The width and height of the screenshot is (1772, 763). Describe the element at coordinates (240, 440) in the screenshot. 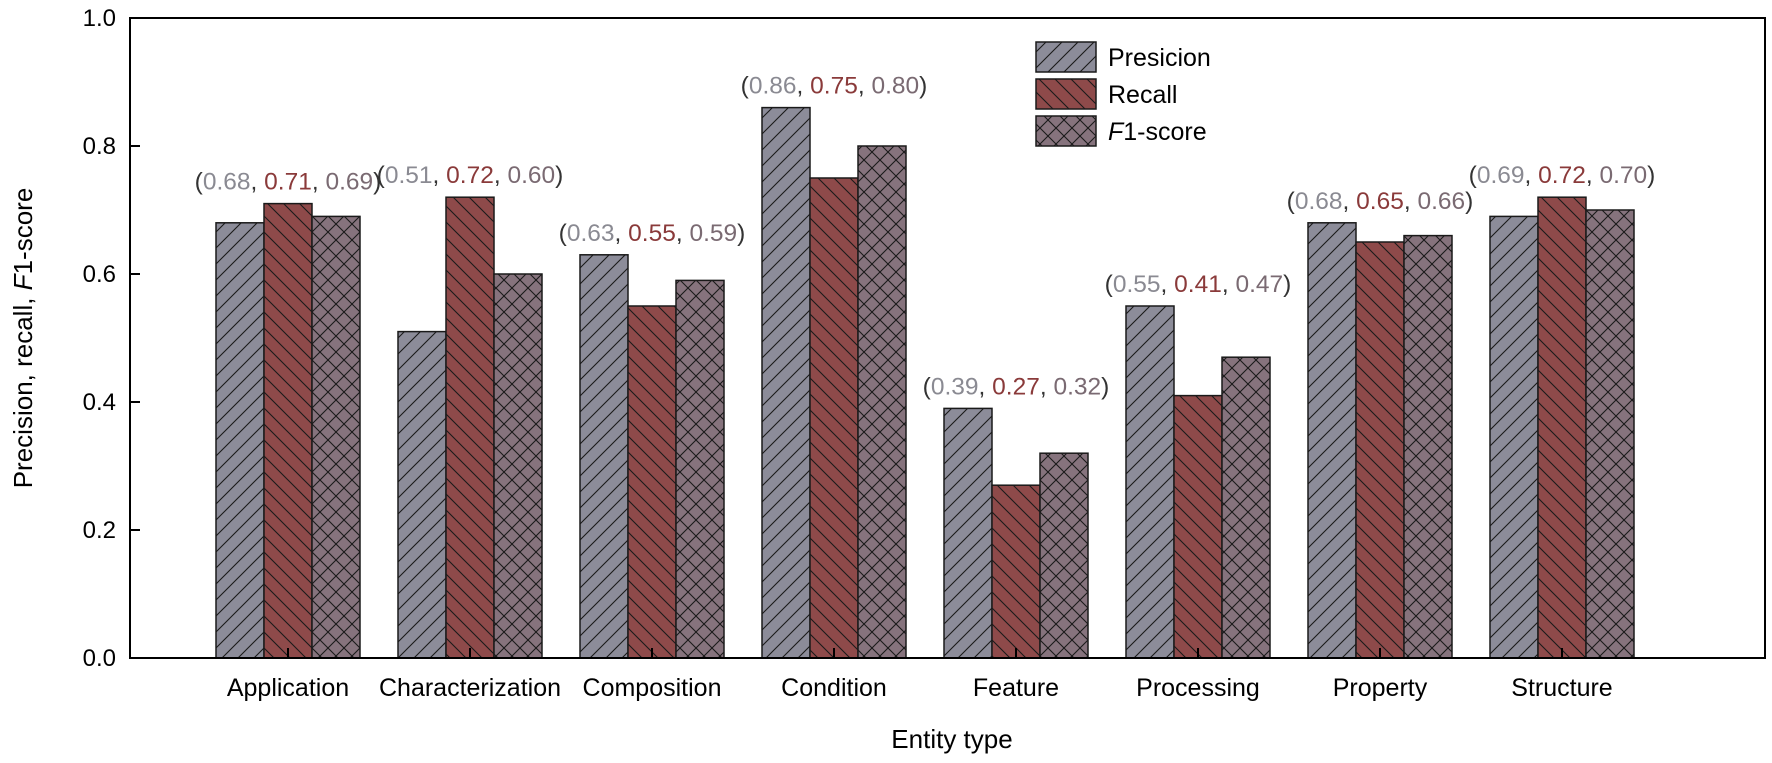

I see `bar-application-presicion` at that location.